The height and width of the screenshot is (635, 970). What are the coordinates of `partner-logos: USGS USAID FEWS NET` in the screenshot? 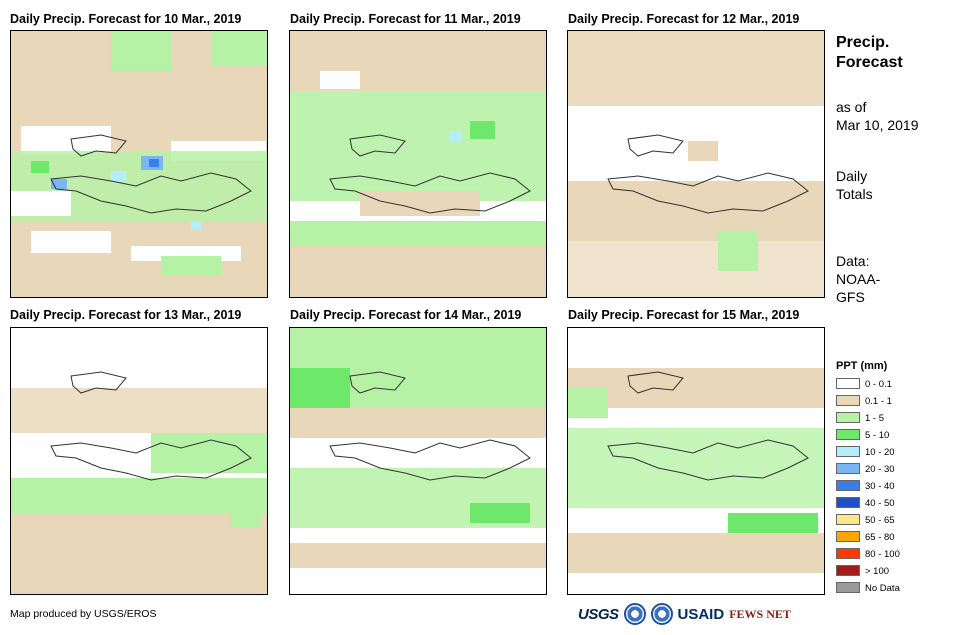 It's located at (684, 614).